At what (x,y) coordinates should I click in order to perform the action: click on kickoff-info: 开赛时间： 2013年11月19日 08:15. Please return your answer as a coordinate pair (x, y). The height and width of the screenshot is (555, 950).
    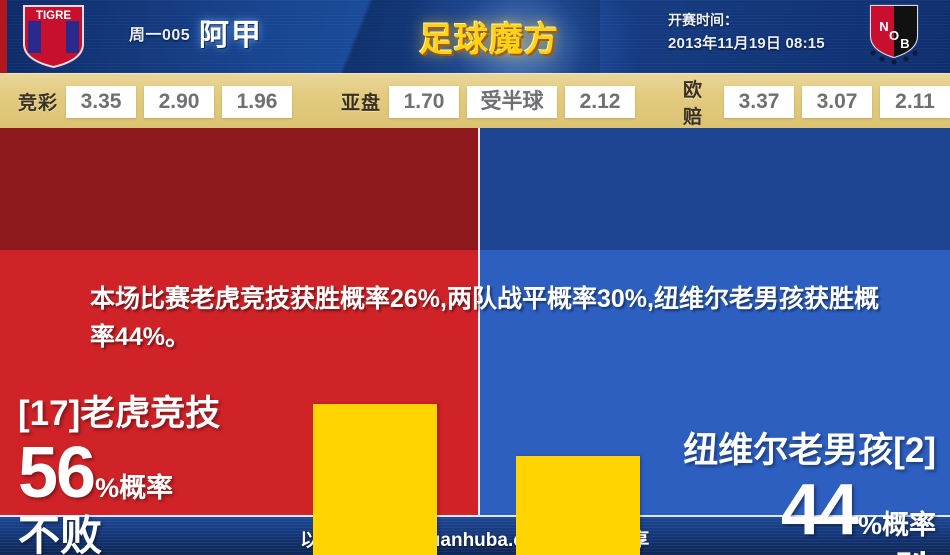
    Looking at the image, I should click on (746, 32).